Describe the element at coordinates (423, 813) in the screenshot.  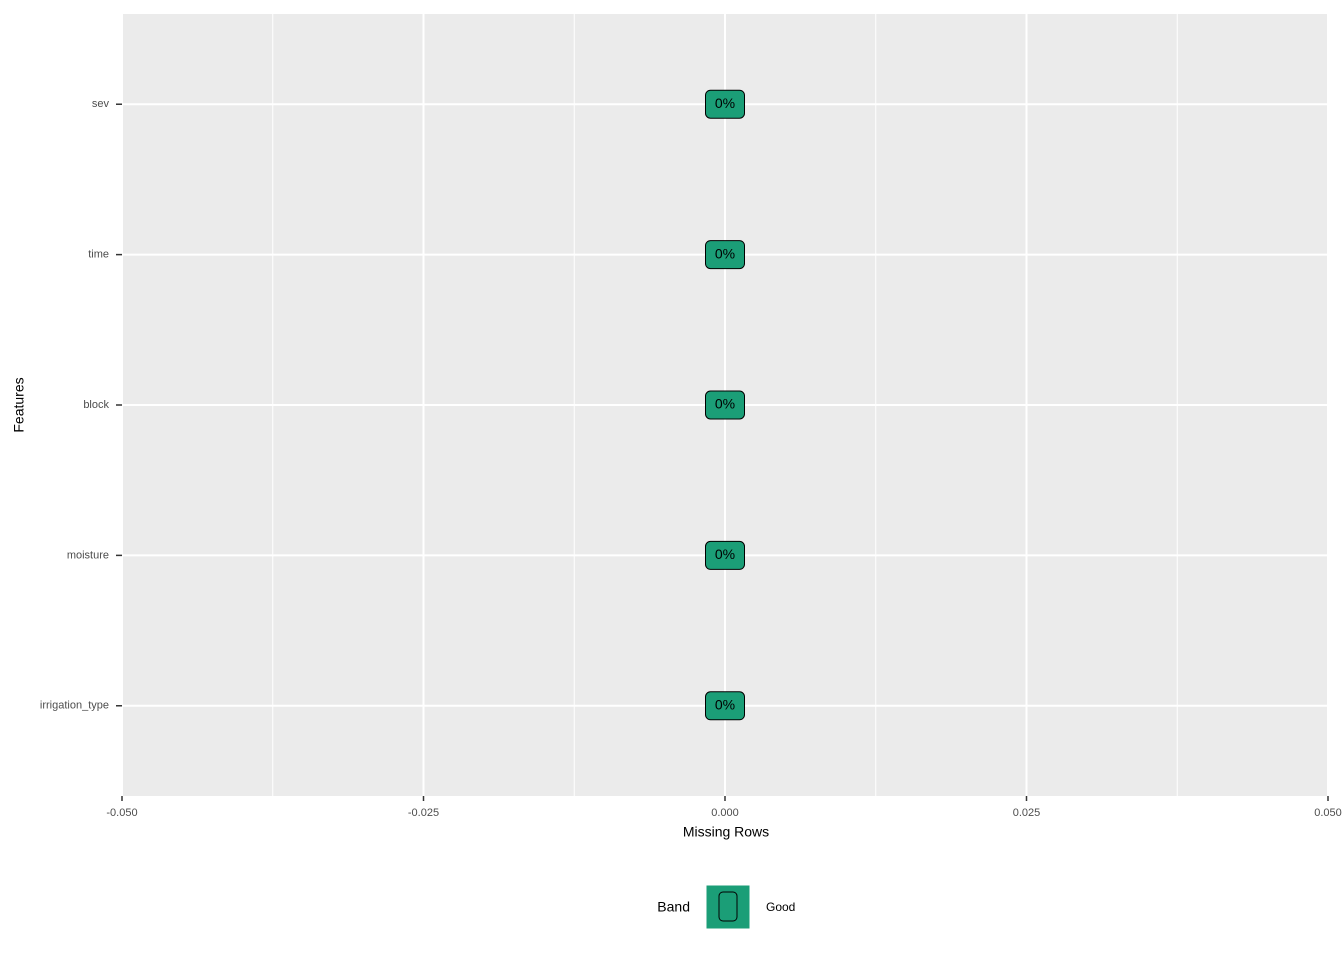
I see `x-tick-label: -0.025` at that location.